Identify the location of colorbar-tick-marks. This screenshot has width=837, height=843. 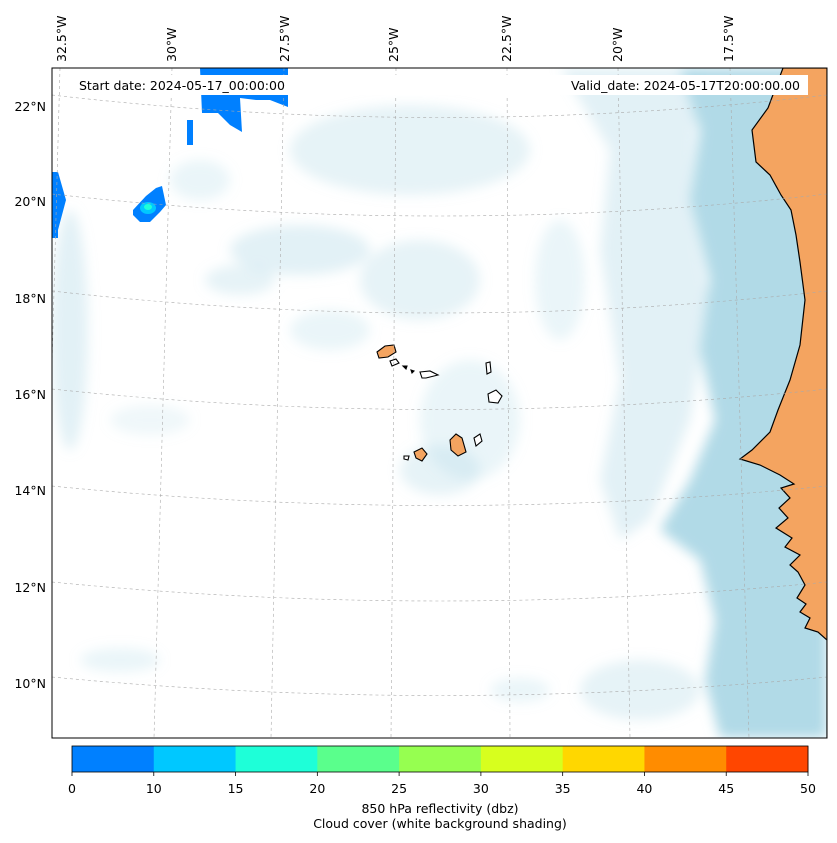
(440, 774).